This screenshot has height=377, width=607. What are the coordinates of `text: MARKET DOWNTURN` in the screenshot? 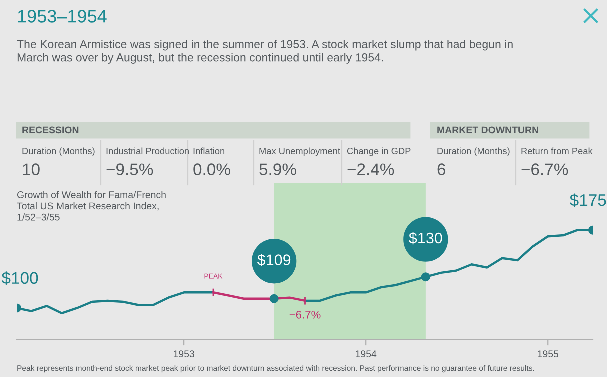 It's located at (488, 130).